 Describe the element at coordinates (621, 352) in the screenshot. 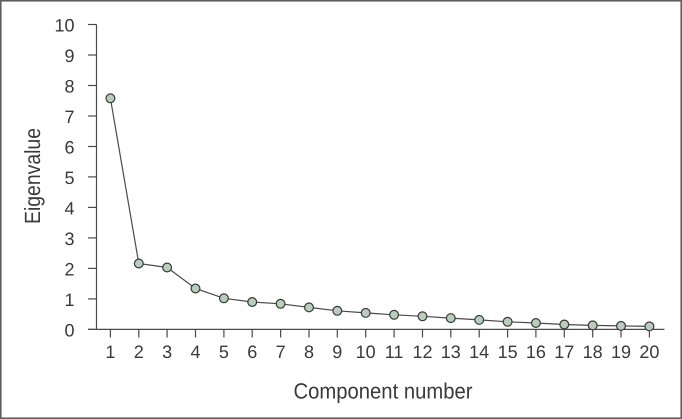

I see `svg-text: 19` at that location.